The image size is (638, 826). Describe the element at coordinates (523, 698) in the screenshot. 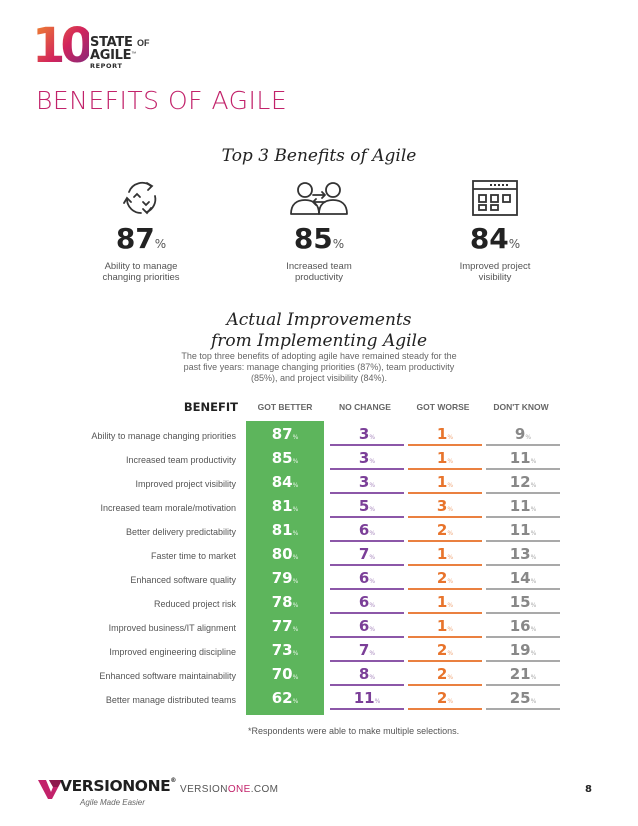

I see `dont-know-value: 25%` at that location.